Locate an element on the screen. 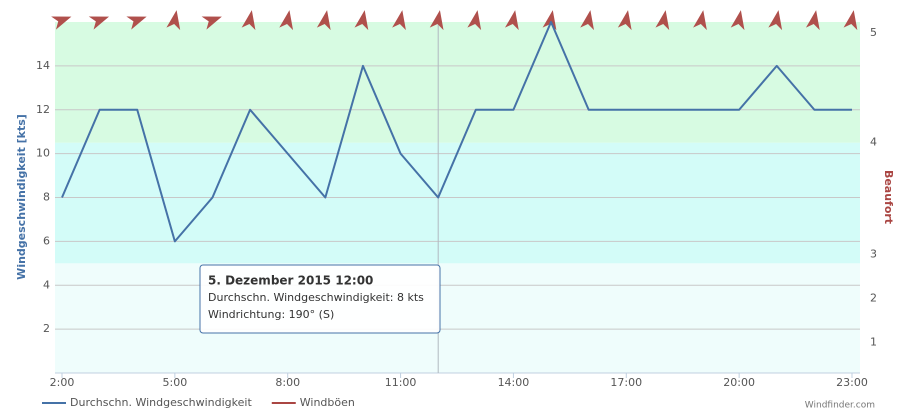 This screenshot has height=412, width=904. x-tick-label: 17:00 is located at coordinates (626, 382).